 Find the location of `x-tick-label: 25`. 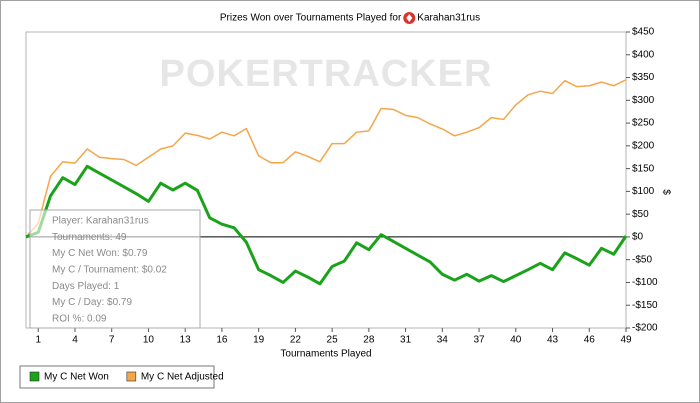

x-tick-label: 25 is located at coordinates (333, 340).